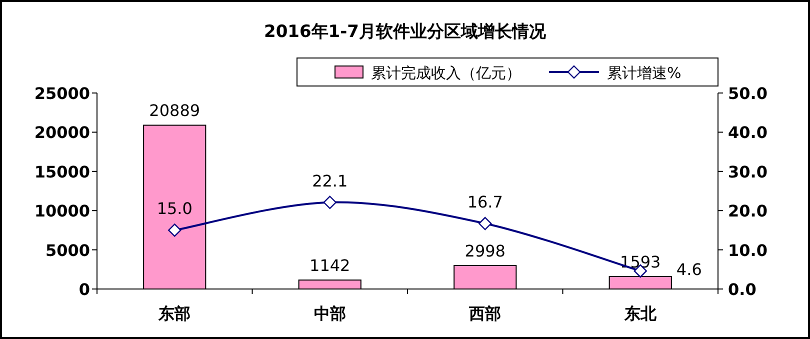 Image resolution: width=810 pixels, height=339 pixels. Describe the element at coordinates (485, 250) in the screenshot. I see `data-label: 2998` at that location.